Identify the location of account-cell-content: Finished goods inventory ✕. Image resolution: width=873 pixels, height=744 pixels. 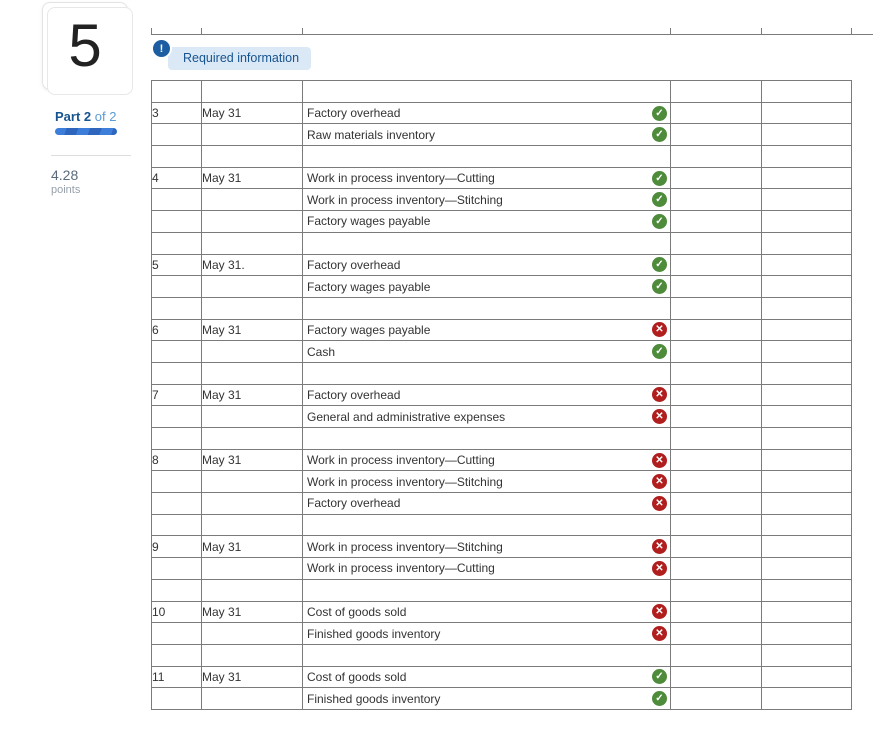
(487, 634).